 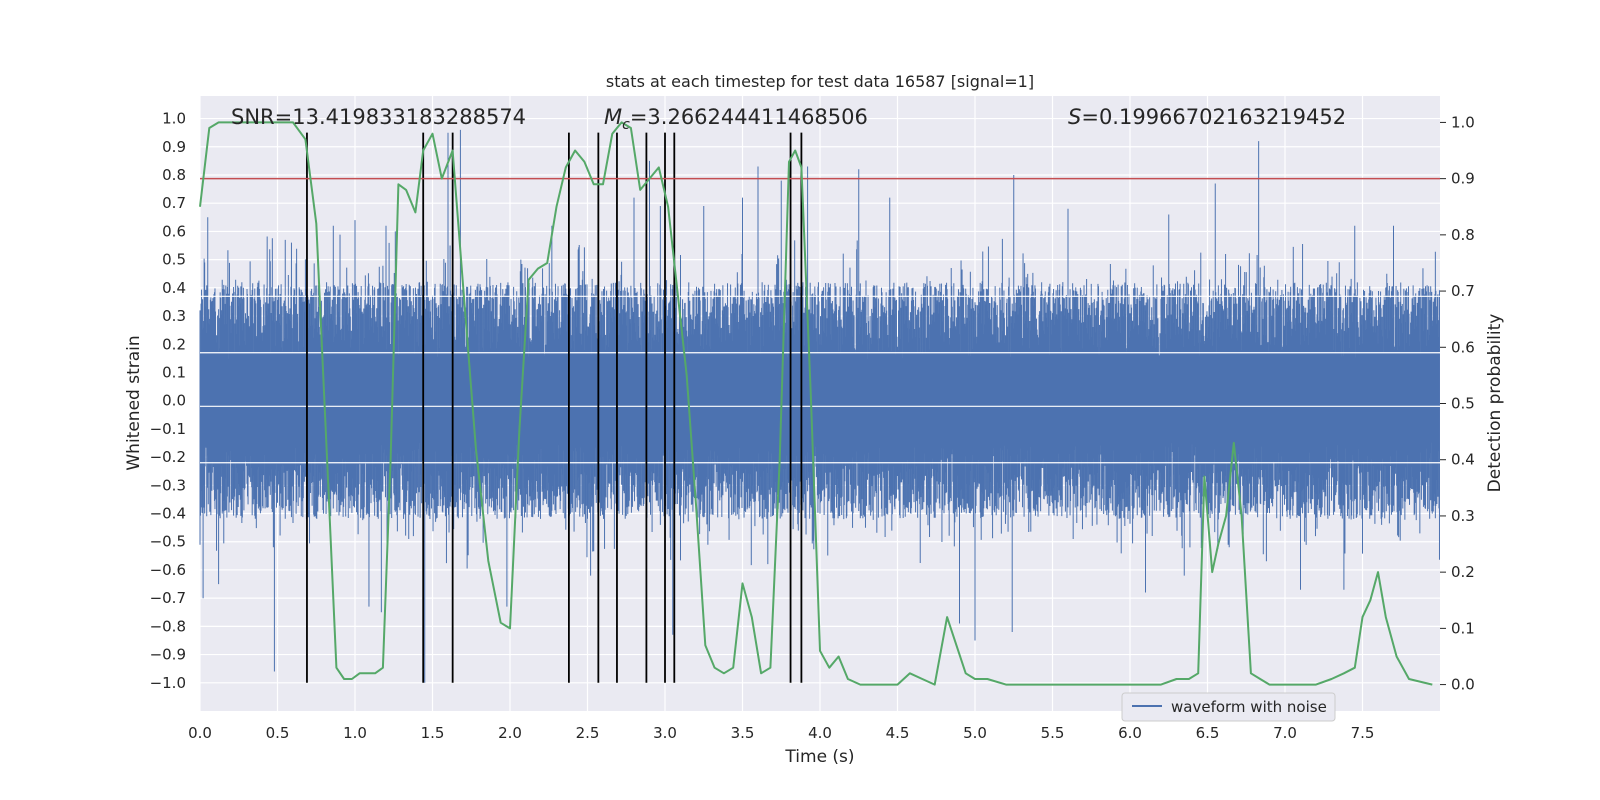 What do you see at coordinates (1208, 733) in the screenshot?
I see `x-tick-label-13: 6.5` at bounding box center [1208, 733].